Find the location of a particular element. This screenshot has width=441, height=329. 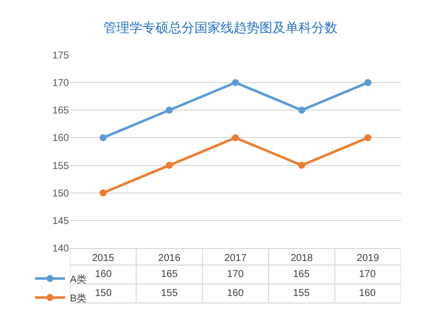

x-tick-label: 2018 is located at coordinates (302, 258).